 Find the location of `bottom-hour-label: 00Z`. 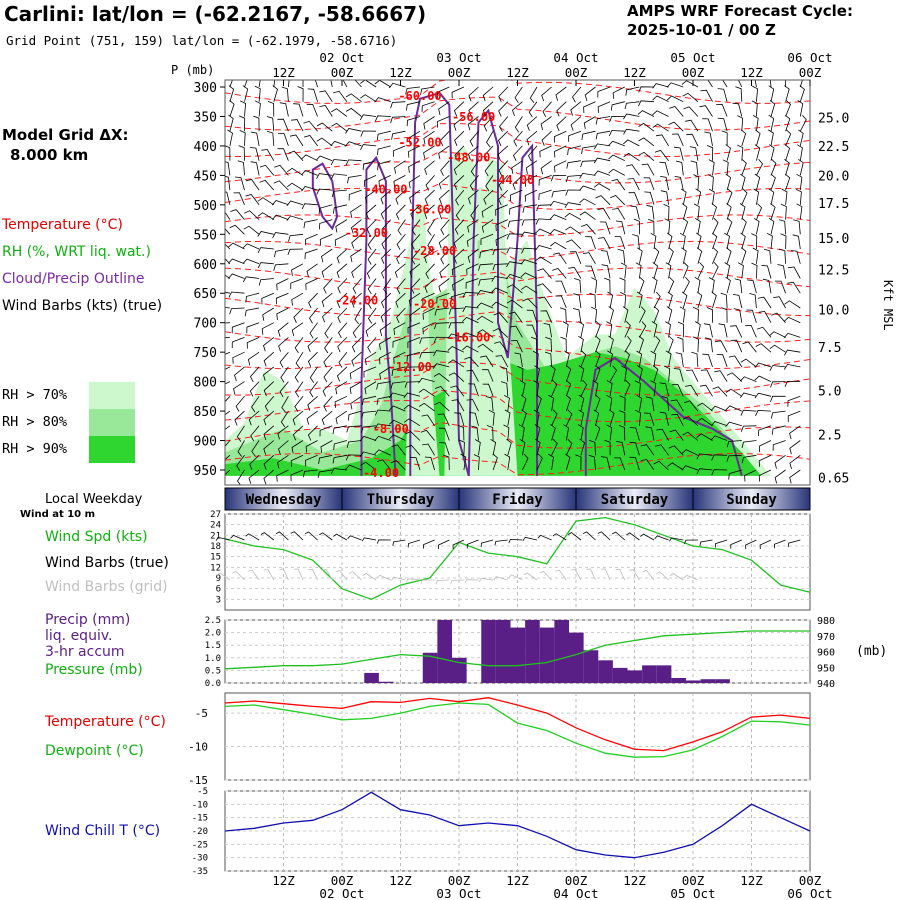

bottom-hour-label: 00Z is located at coordinates (342, 880).